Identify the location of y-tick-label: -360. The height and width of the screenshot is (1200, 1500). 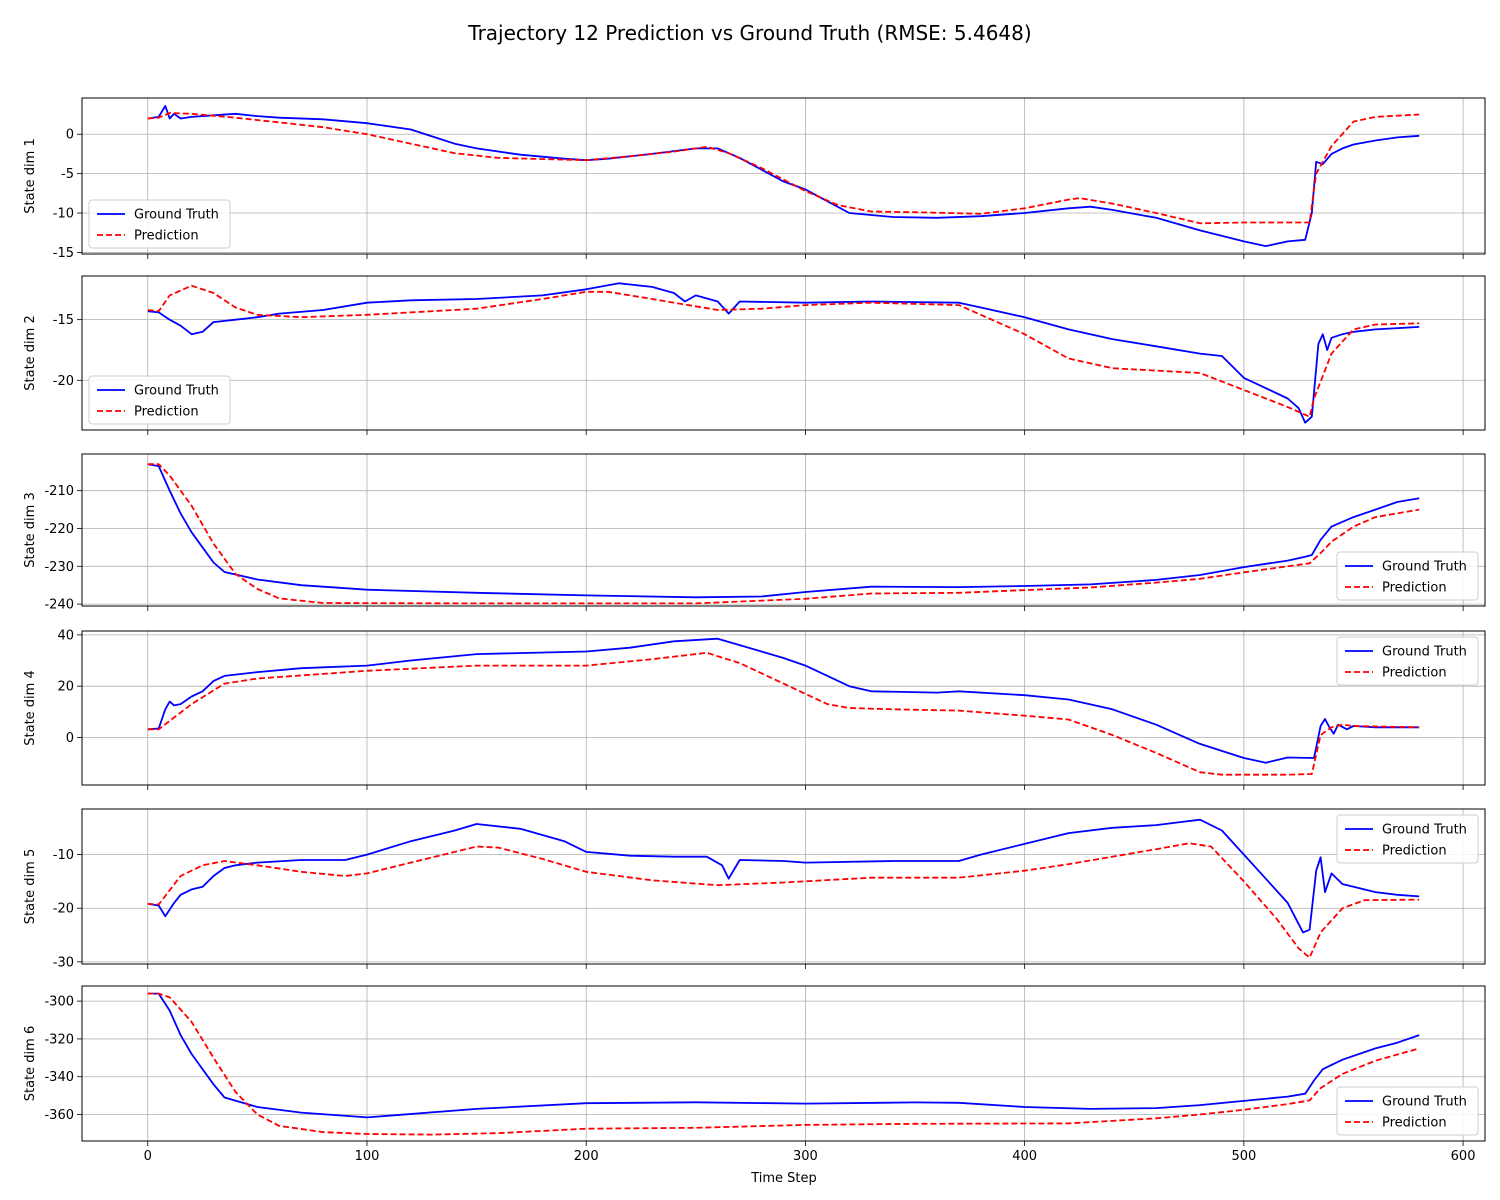
(59, 1115).